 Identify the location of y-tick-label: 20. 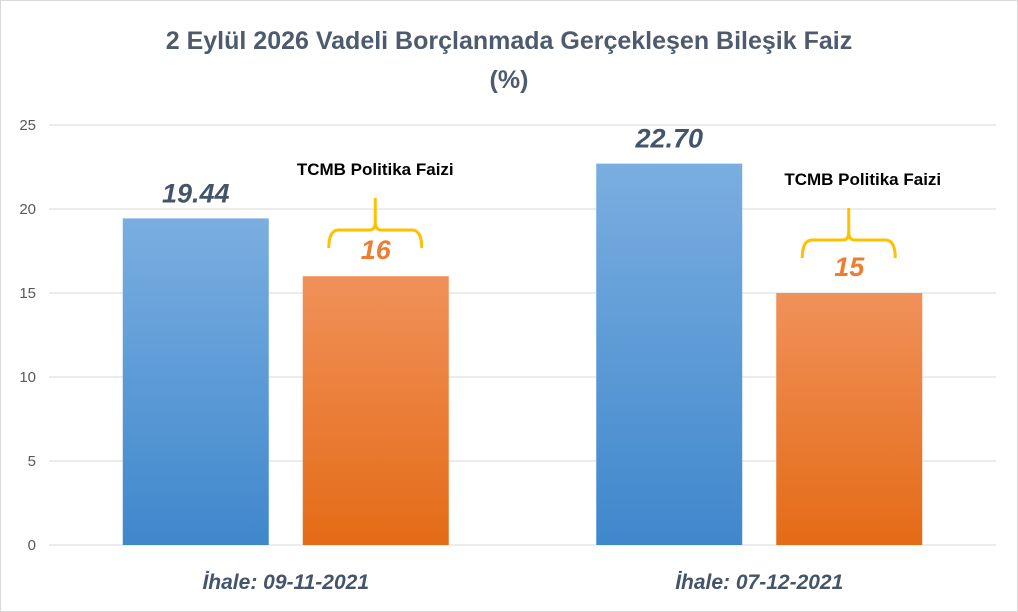
(27, 209).